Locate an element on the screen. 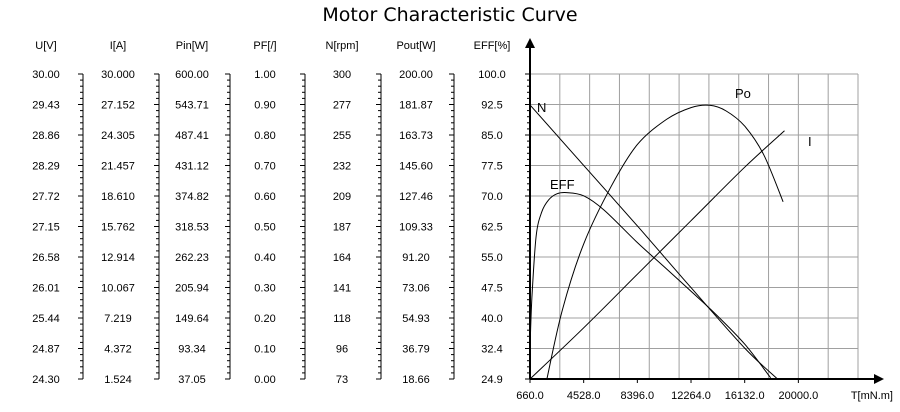 Image resolution: width=900 pixels, height=412 pixels. scale-tick-label: 18.610 is located at coordinates (118, 197).